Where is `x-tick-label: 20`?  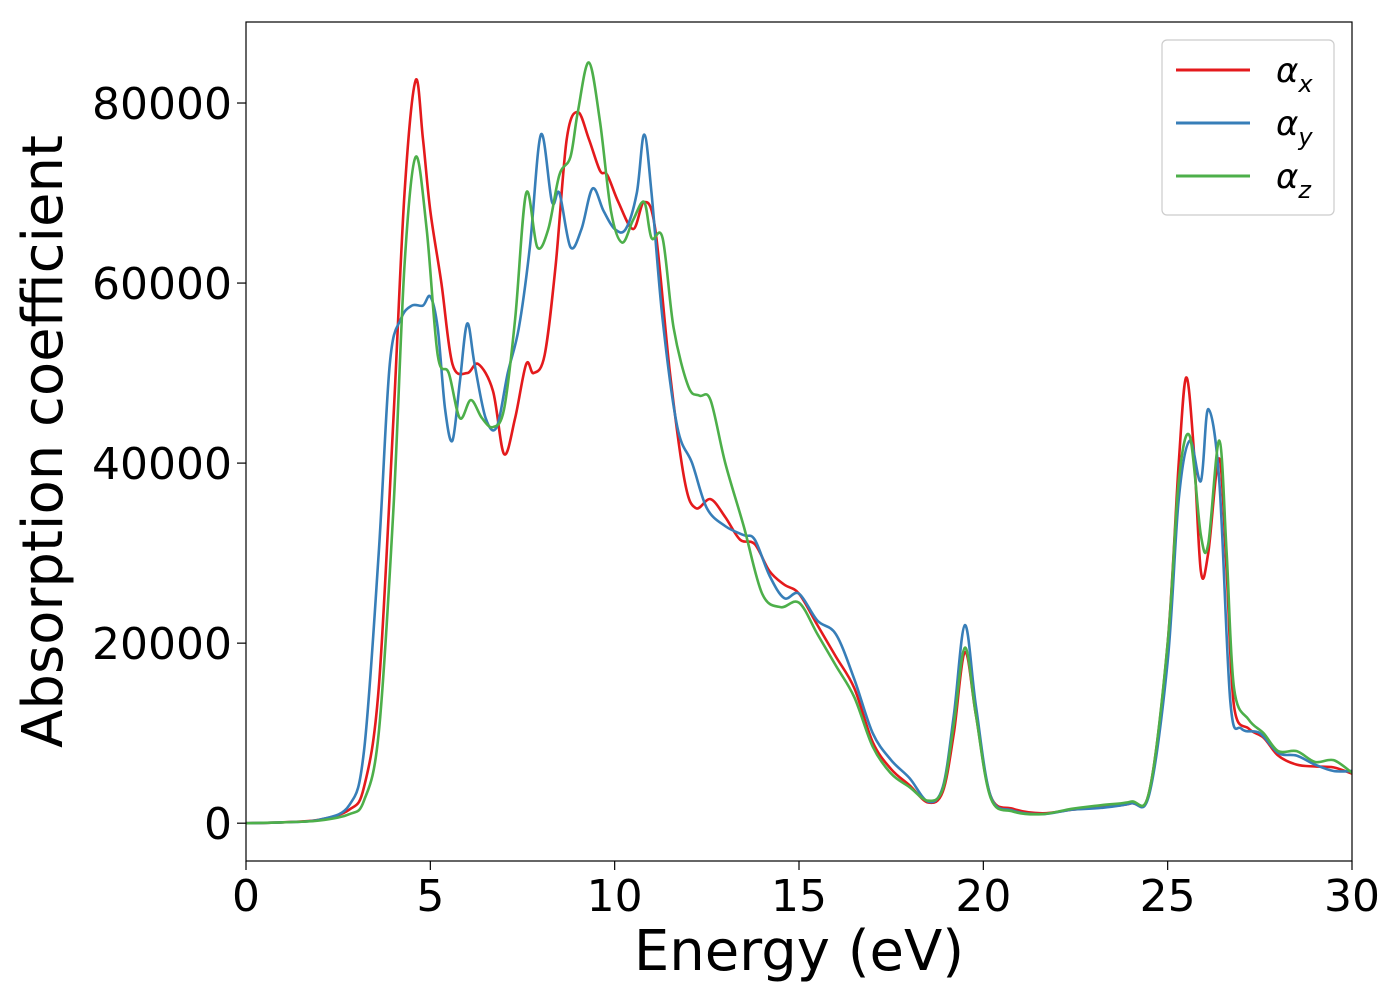 x-tick-label: 20 is located at coordinates (983, 896).